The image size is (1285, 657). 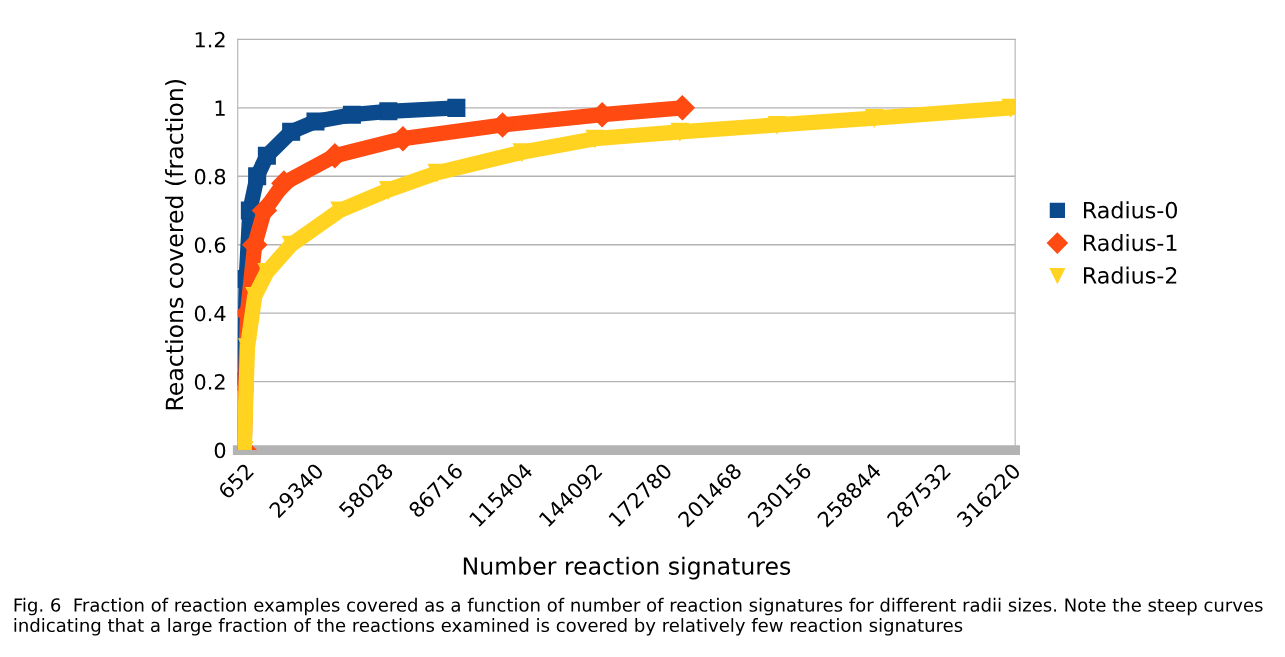 What do you see at coordinates (627, 568) in the screenshot?
I see `x-axis-title: Number reaction signatures` at bounding box center [627, 568].